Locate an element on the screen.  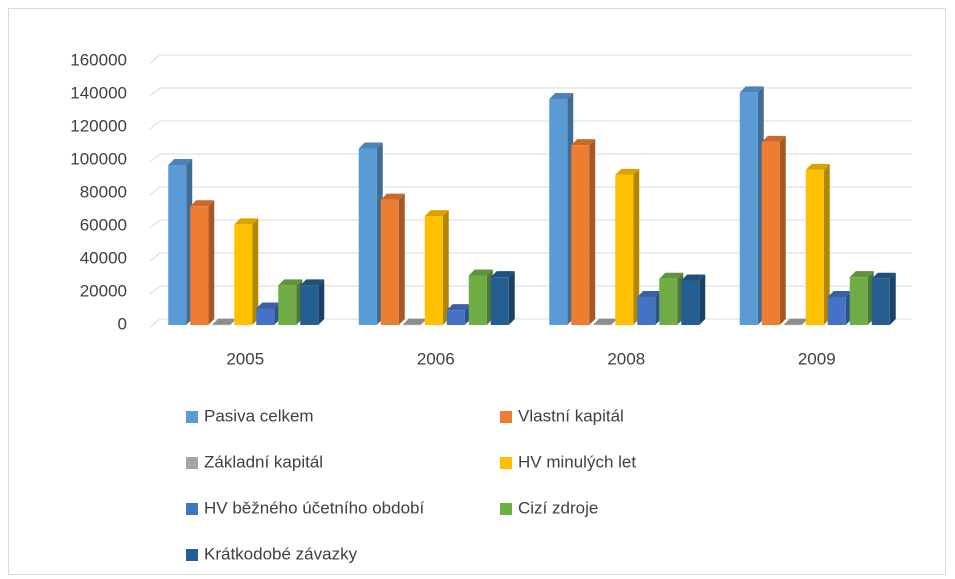
x-tick-label: 2006 is located at coordinates (436, 358).